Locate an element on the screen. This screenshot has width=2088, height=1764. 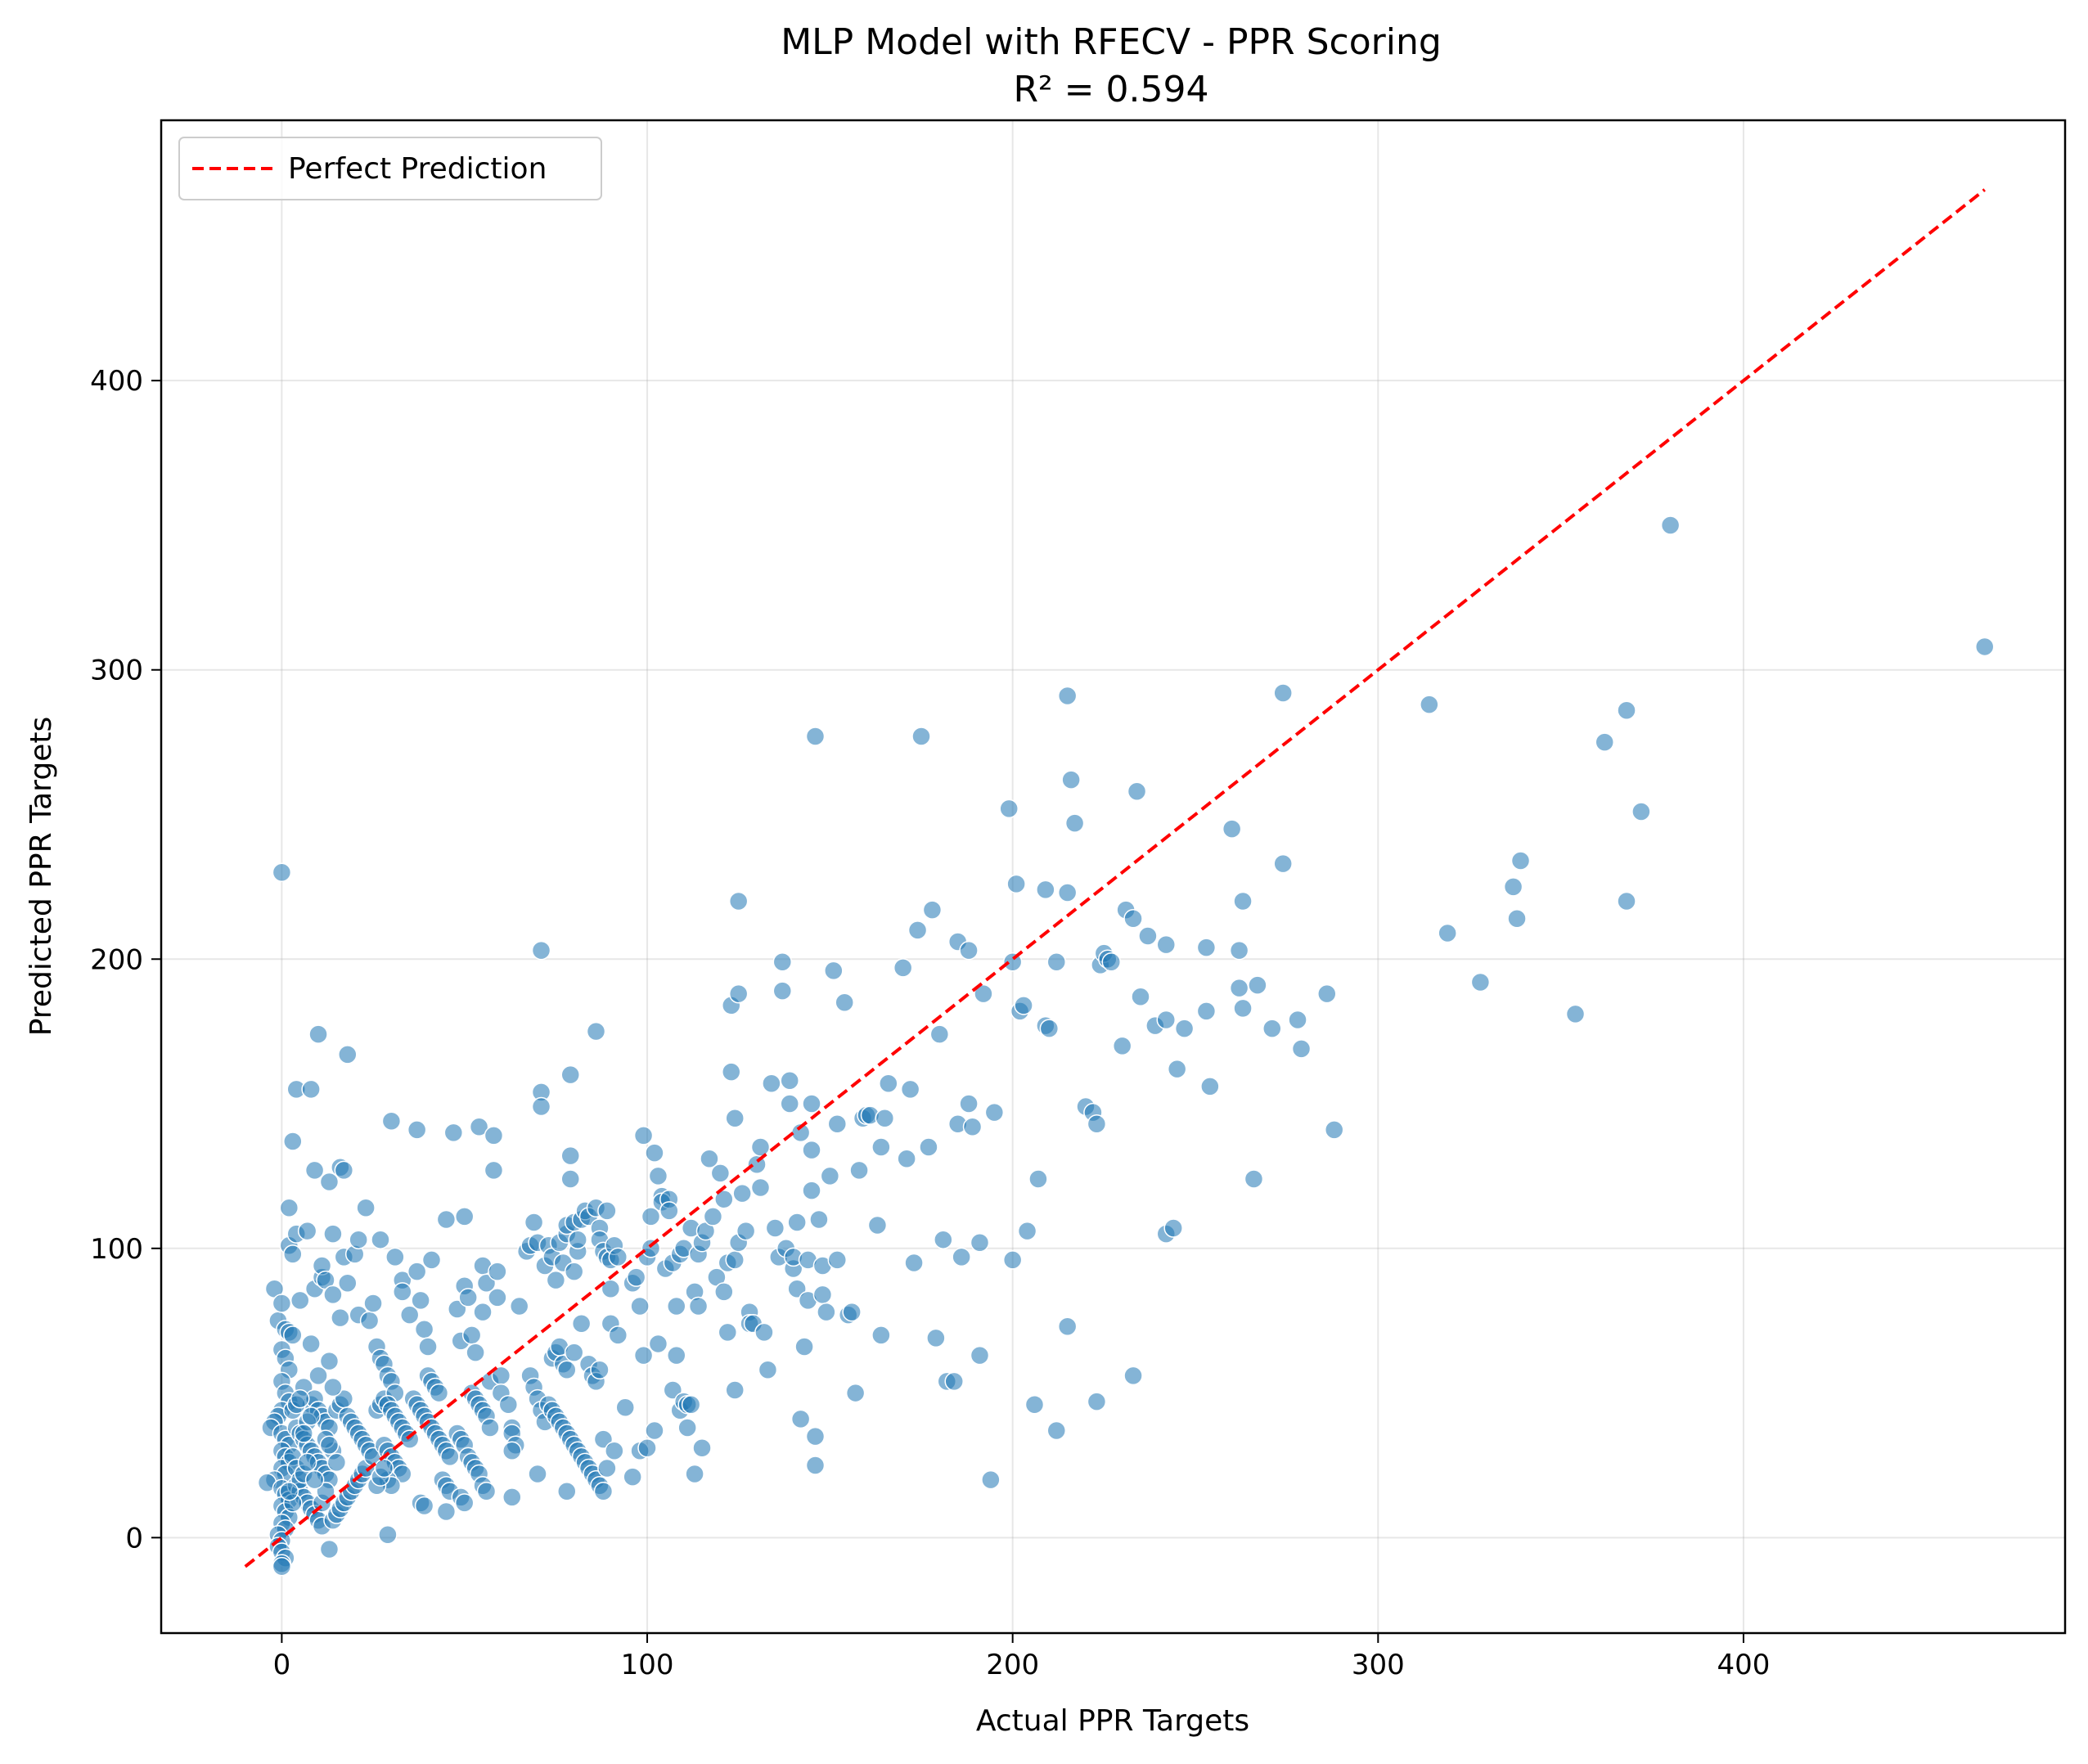
y-tick-label: 200 is located at coordinates (117, 960).